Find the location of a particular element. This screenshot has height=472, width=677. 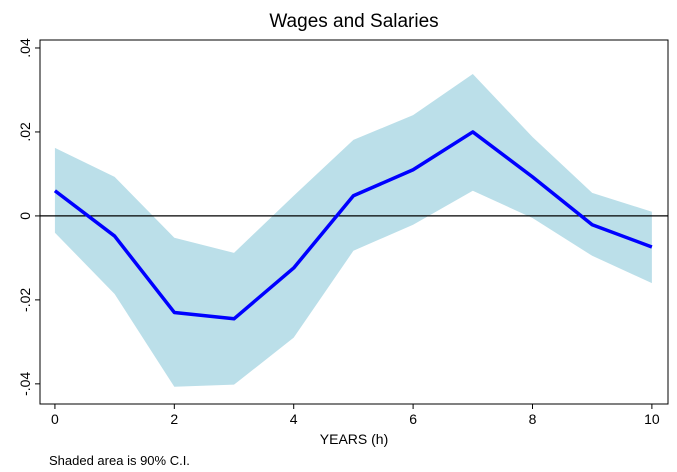

x-tick-label: 0 is located at coordinates (55, 419).